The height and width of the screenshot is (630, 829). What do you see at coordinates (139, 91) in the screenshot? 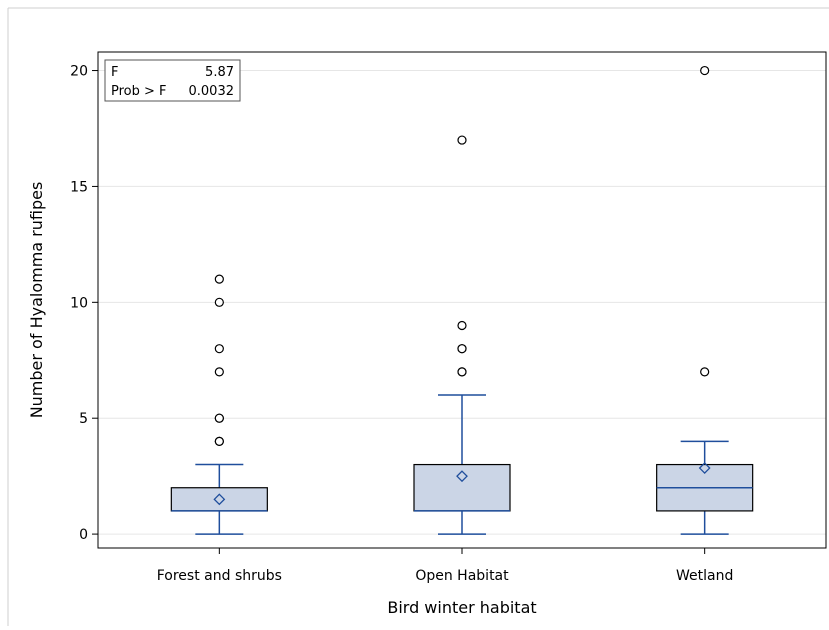
I see `stat-p-label: Prob > F` at bounding box center [139, 91].